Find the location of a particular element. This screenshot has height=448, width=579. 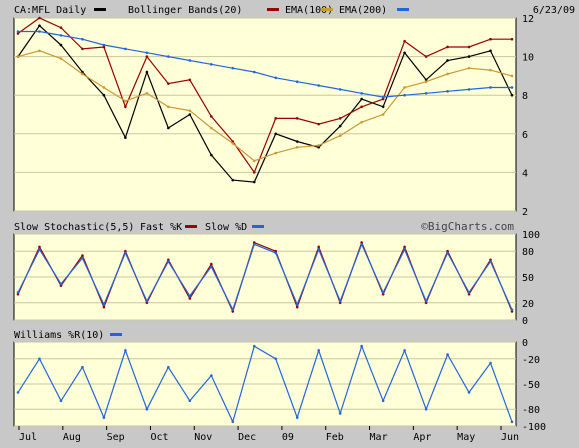

x-tick-label: Feb is located at coordinates (335, 437).